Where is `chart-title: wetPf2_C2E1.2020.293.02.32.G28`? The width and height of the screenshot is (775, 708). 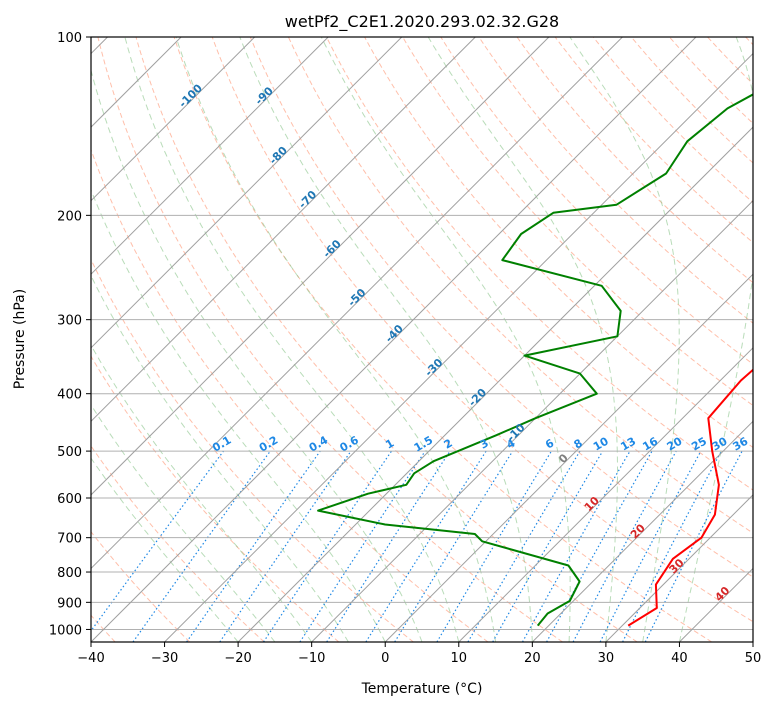 chart-title: wetPf2_C2E1.2020.293.02.32.G28 is located at coordinates (422, 22).